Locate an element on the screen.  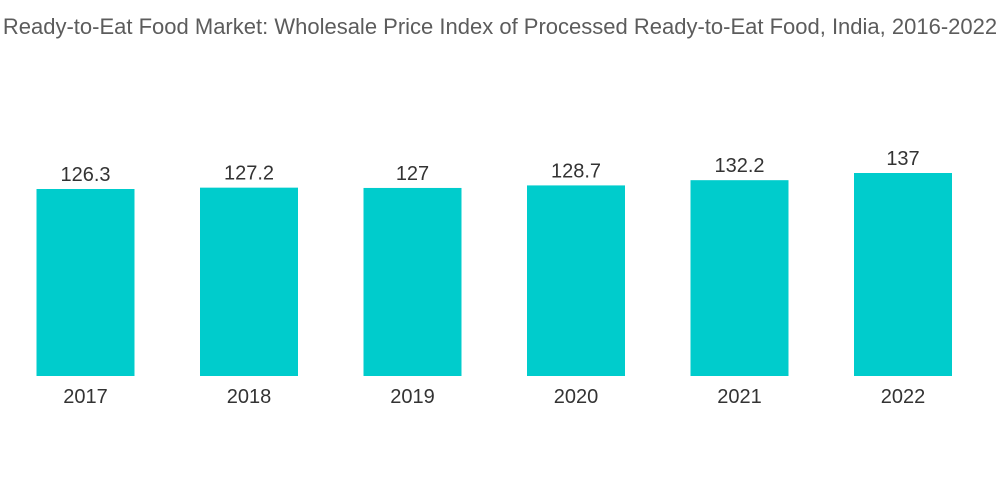
x-tick-label-2017: 2017 is located at coordinates (85, 397).